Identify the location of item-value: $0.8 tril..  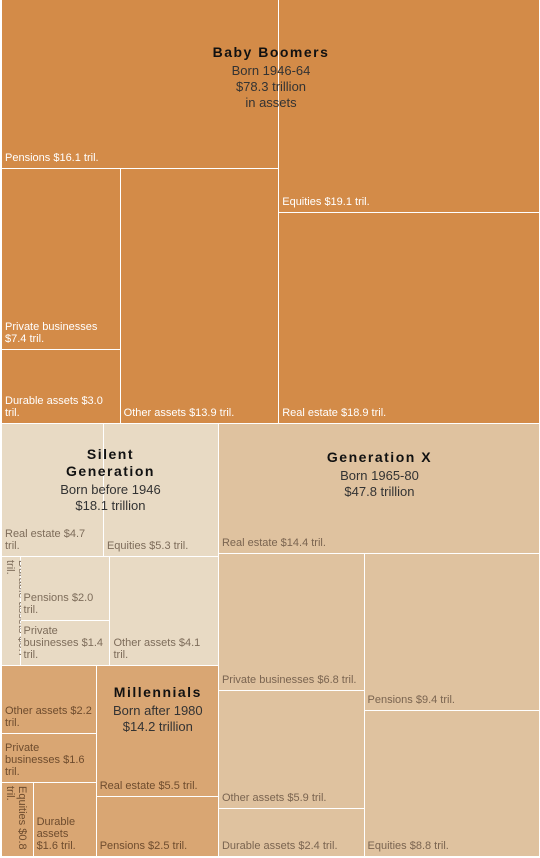
(16, 818).